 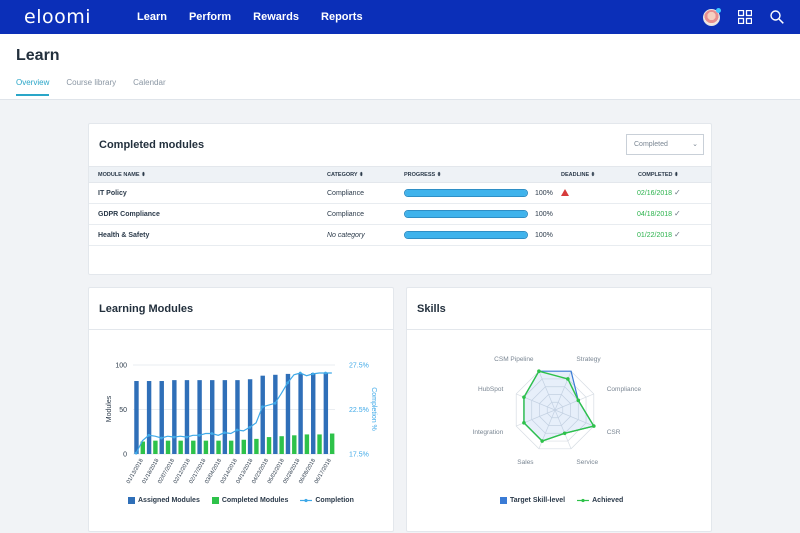 I want to click on x-tick-label: 06/17/2018, so click(x=323, y=471).